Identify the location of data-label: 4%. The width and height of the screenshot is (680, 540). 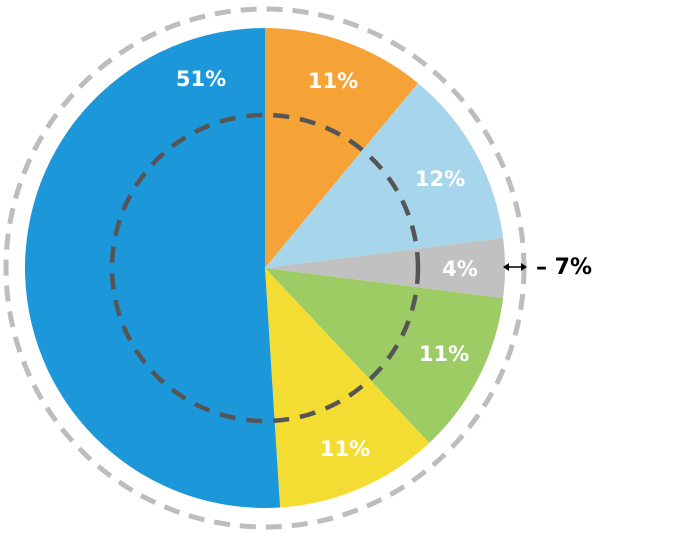
(460, 269).